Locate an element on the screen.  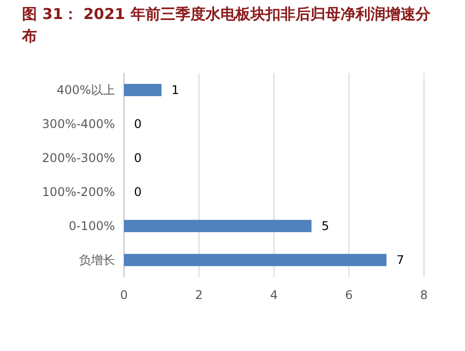
chart-title: 图 31： 2021 年前三季度水电板块扣非后归母净利润增速分布 is located at coordinates (226, 25).